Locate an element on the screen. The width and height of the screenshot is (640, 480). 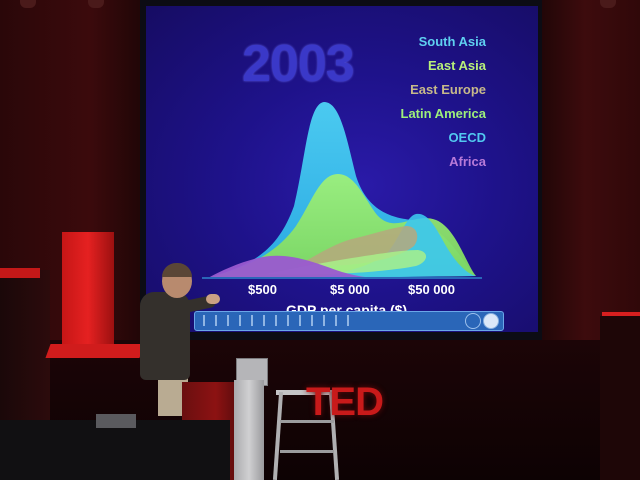
legend-item-latin-america: Latin America is located at coordinates (443, 113).